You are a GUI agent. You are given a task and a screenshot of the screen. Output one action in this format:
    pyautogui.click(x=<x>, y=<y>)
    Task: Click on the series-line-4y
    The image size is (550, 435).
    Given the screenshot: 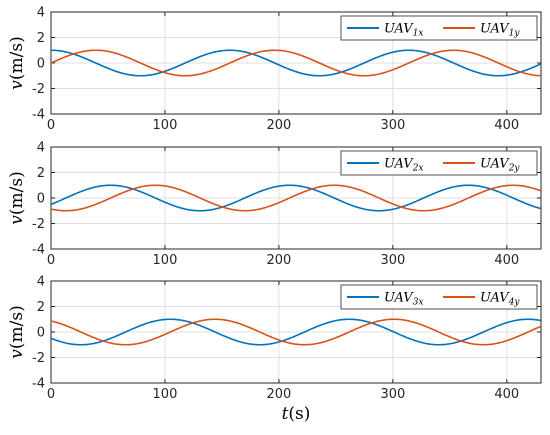 What is the action you would take?
    pyautogui.click(x=296, y=332)
    